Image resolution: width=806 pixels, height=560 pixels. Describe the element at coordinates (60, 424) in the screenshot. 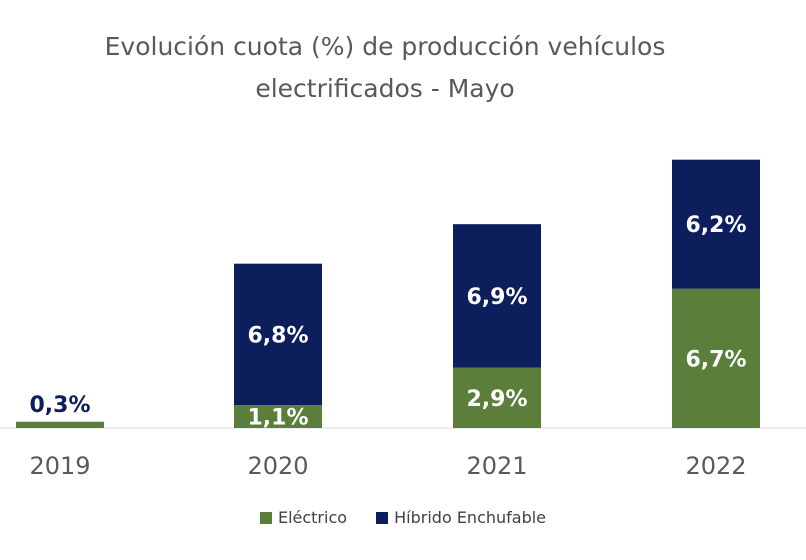

I see `bar-annotation-2019` at that location.